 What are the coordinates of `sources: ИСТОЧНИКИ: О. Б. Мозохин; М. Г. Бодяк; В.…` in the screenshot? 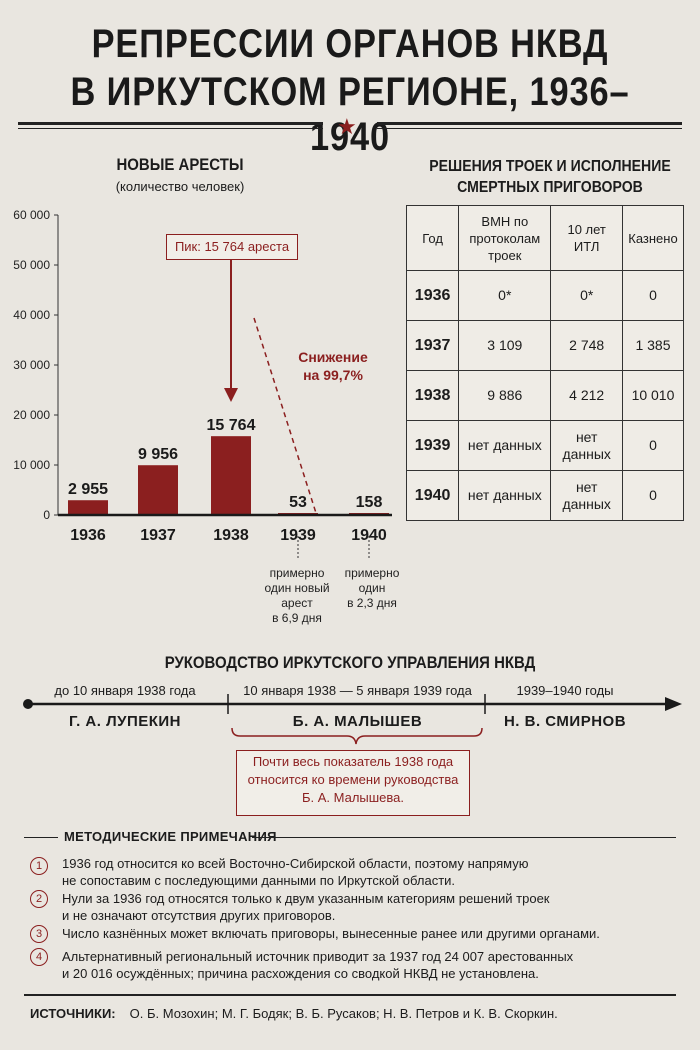 It's located at (294, 1013).